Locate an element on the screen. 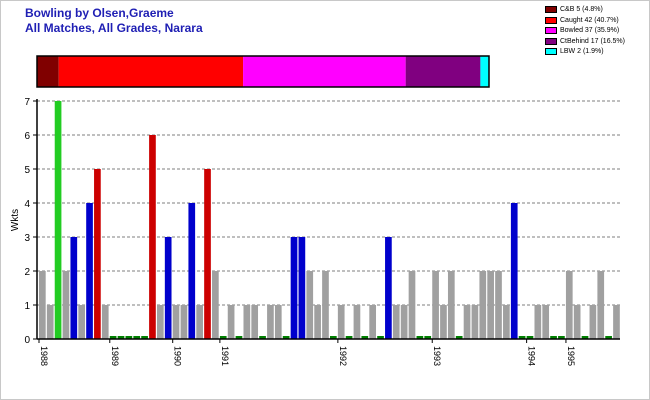 The height and width of the screenshot is (400, 650). legend-label-lbw: LBW 2 (1.9%) is located at coordinates (582, 51).